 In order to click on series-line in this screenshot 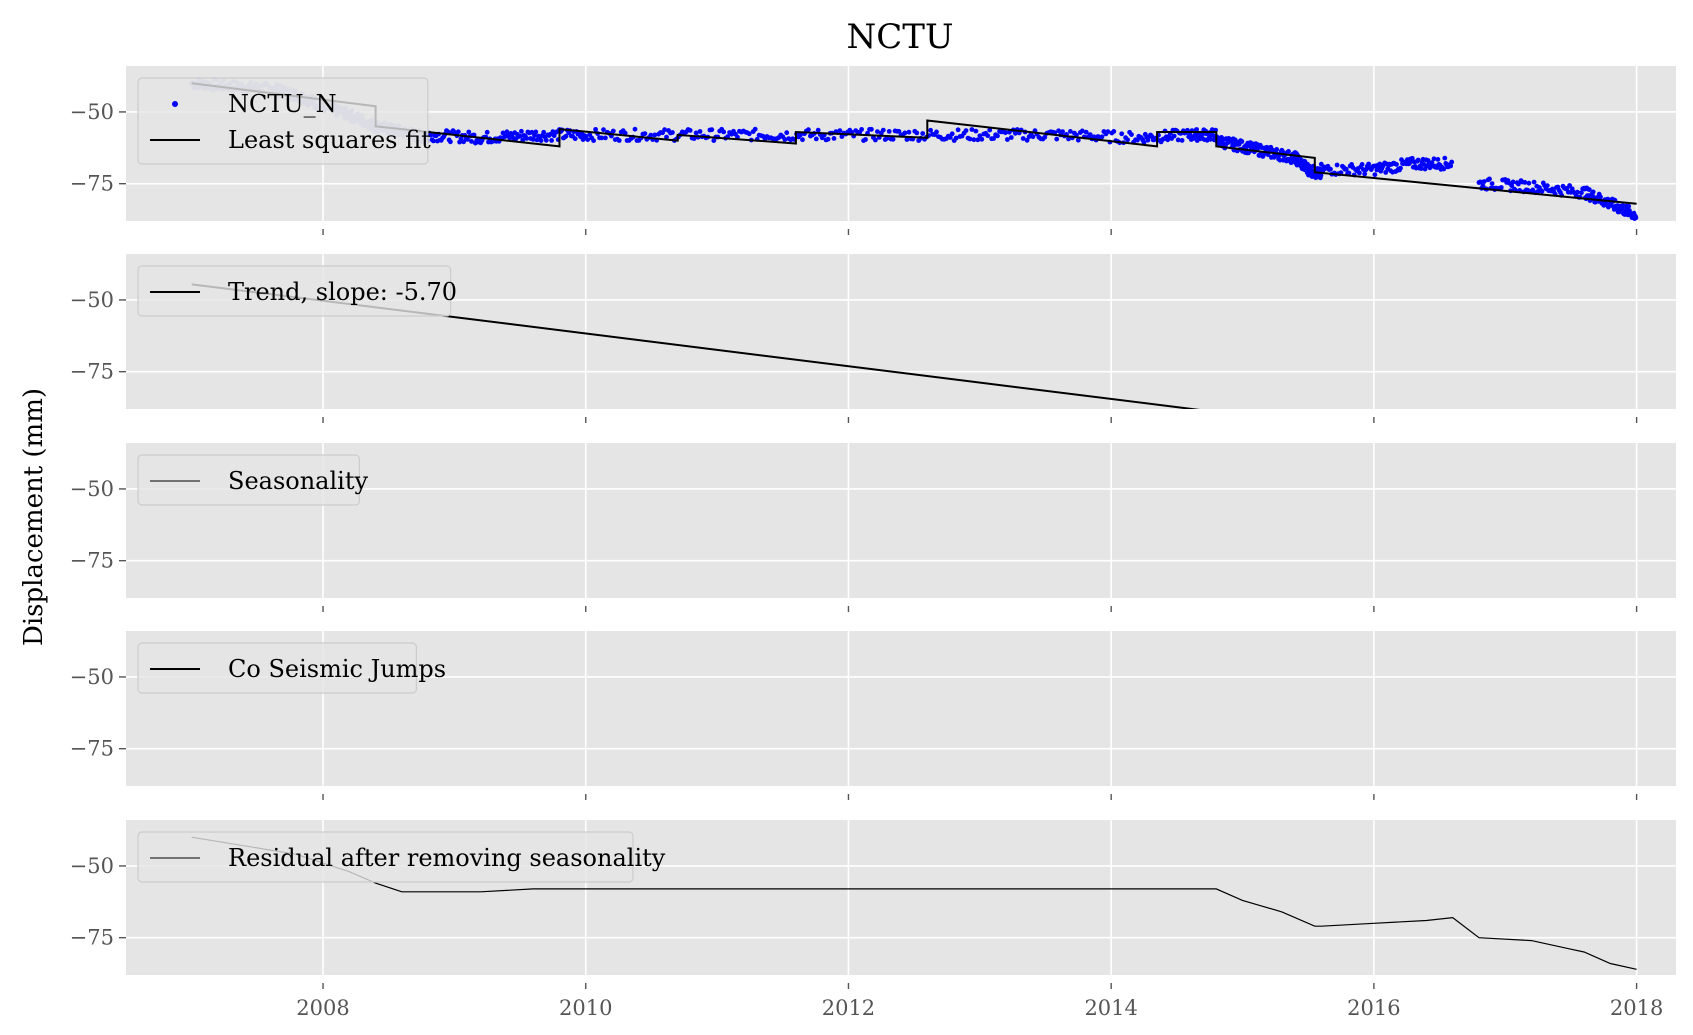, I will do `click(914, 143)`.